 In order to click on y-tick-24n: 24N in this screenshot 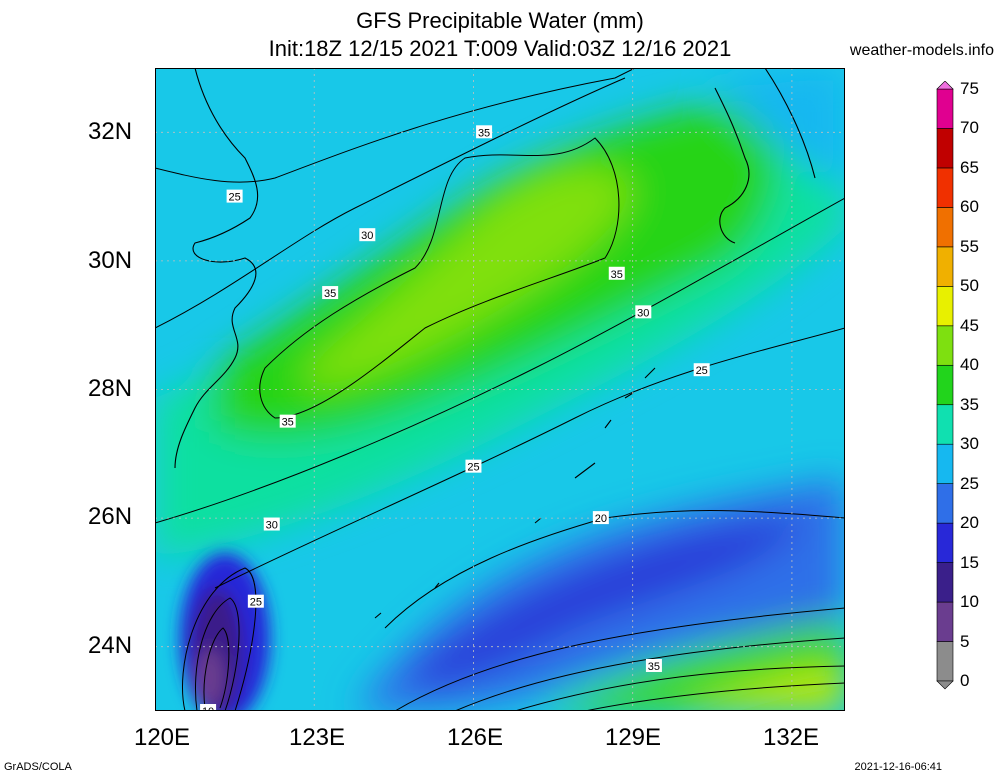, I will do `click(110, 645)`.